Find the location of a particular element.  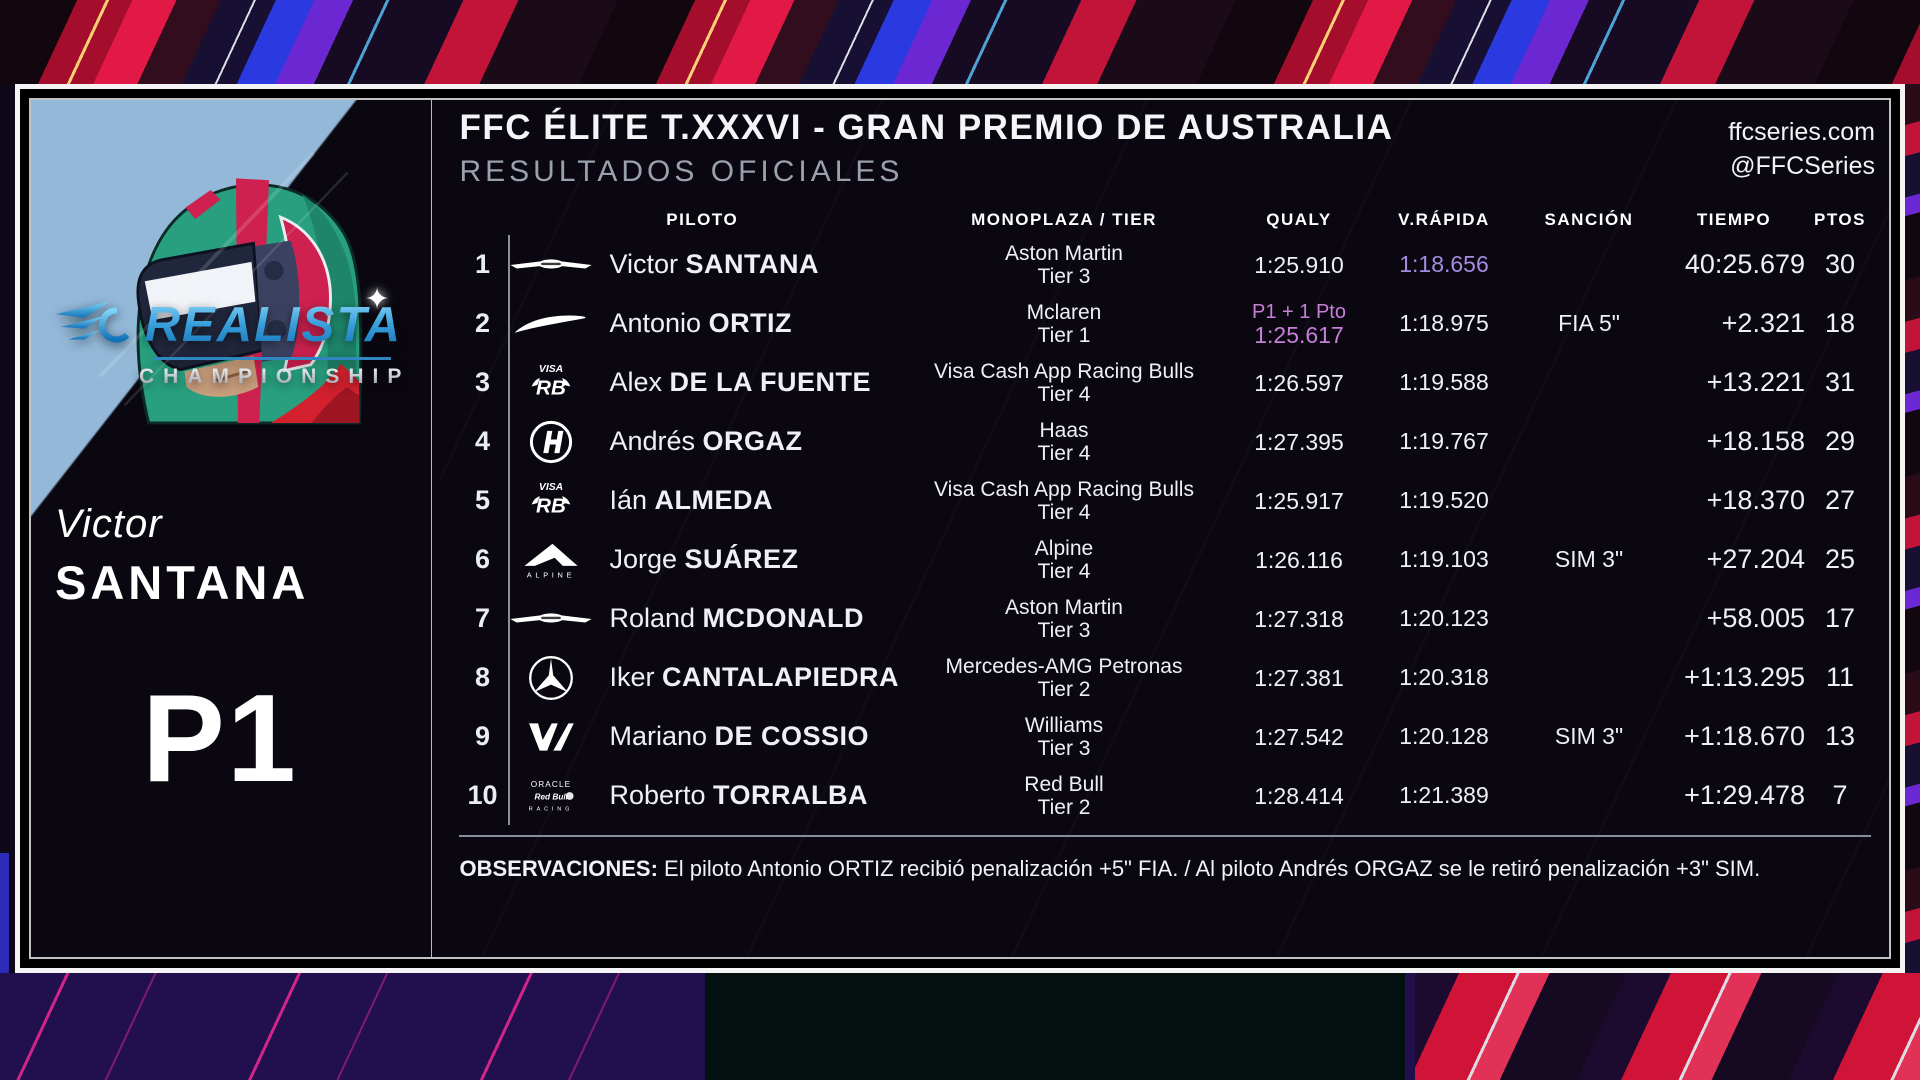

time-cell: +27.204 is located at coordinates (1755, 559).